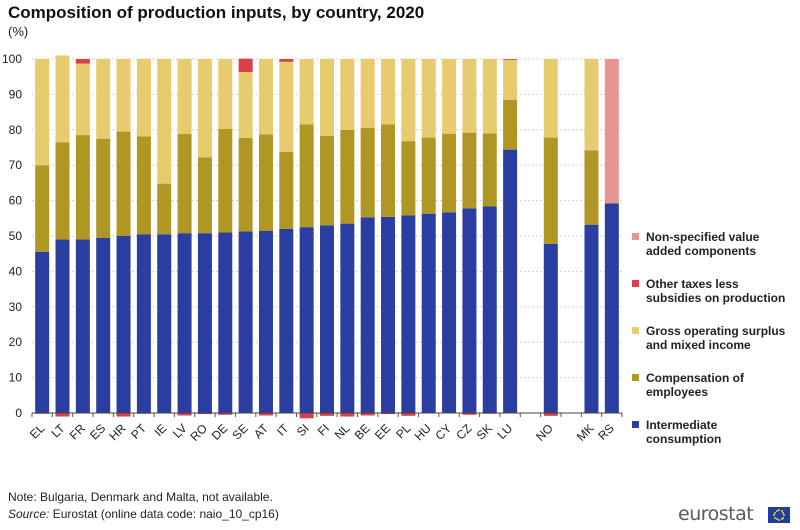  What do you see at coordinates (504, 431) in the screenshot?
I see `x-tick-label: LU` at bounding box center [504, 431].